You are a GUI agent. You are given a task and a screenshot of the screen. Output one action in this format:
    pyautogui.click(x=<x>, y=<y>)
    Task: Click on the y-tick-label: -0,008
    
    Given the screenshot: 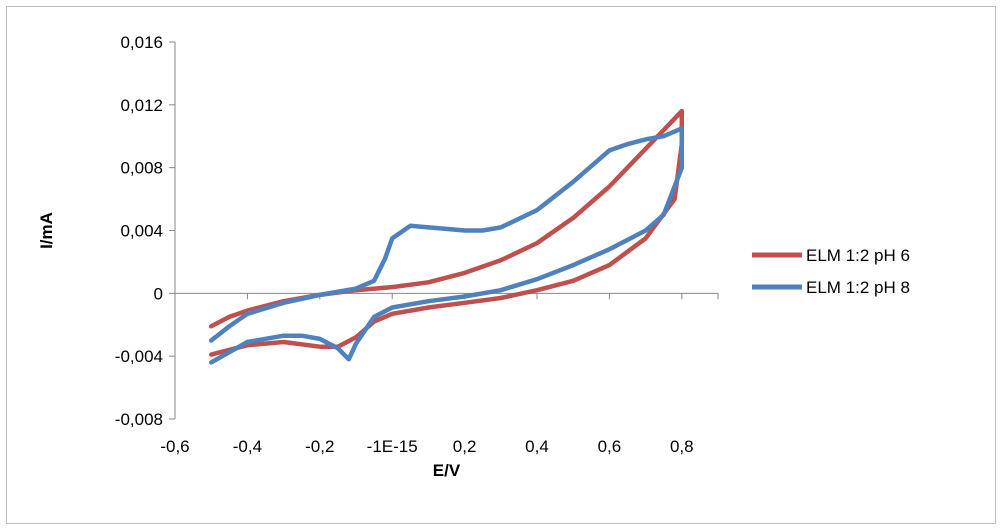 What is the action you would take?
    pyautogui.click(x=139, y=419)
    